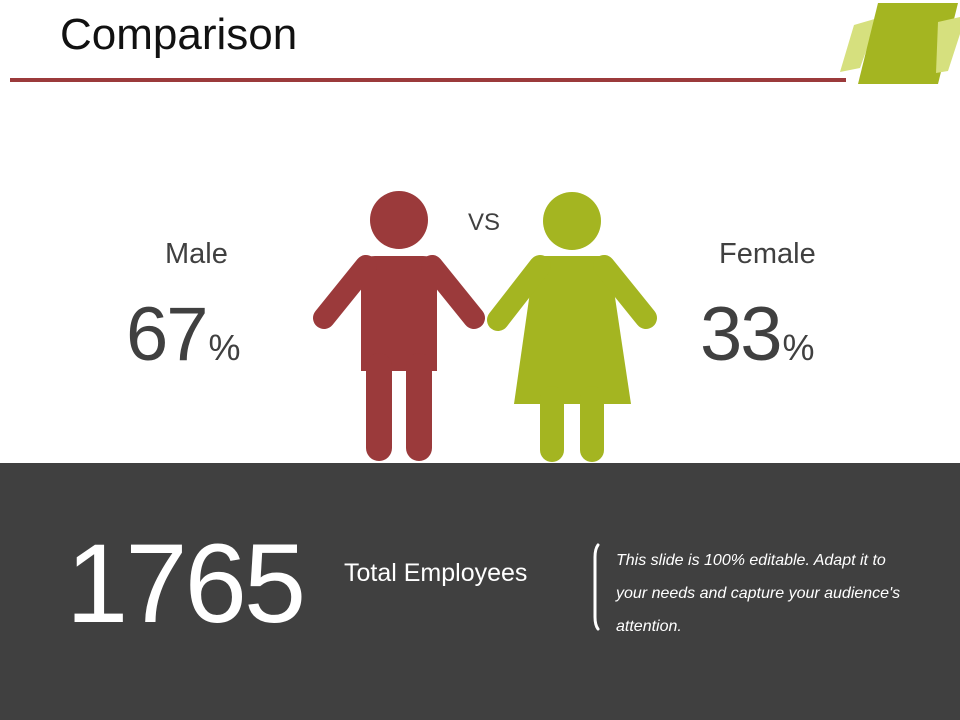  I want to click on male-percentage-value: 67, so click(167, 334).